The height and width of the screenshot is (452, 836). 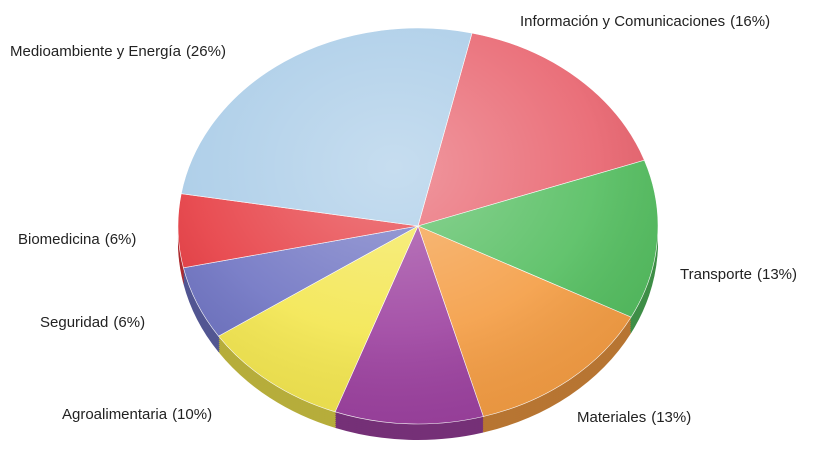 What do you see at coordinates (74, 322) in the screenshot?
I see `category-name: Seguridad` at bounding box center [74, 322].